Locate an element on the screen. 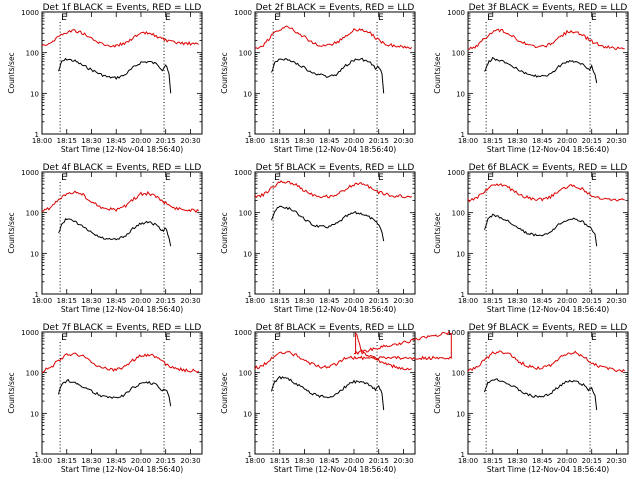 Image resolution: width=640 pixels, height=480 pixels. chart-title: Det 5f BLACK = Events, RED = LLD is located at coordinates (335, 168).